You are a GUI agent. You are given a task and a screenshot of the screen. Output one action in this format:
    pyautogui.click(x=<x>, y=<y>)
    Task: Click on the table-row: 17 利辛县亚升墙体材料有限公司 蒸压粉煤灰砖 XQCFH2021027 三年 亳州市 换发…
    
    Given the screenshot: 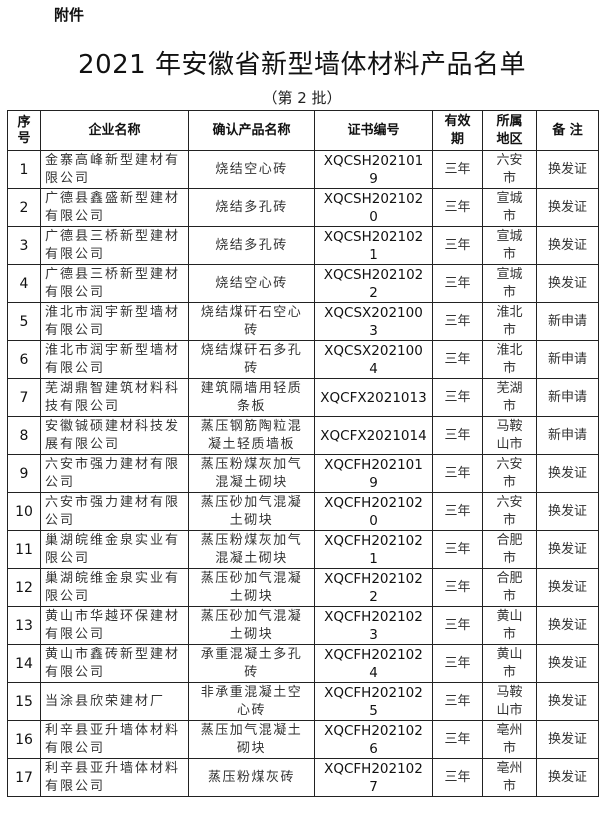 What is the action you would take?
    pyautogui.click(x=303, y=777)
    